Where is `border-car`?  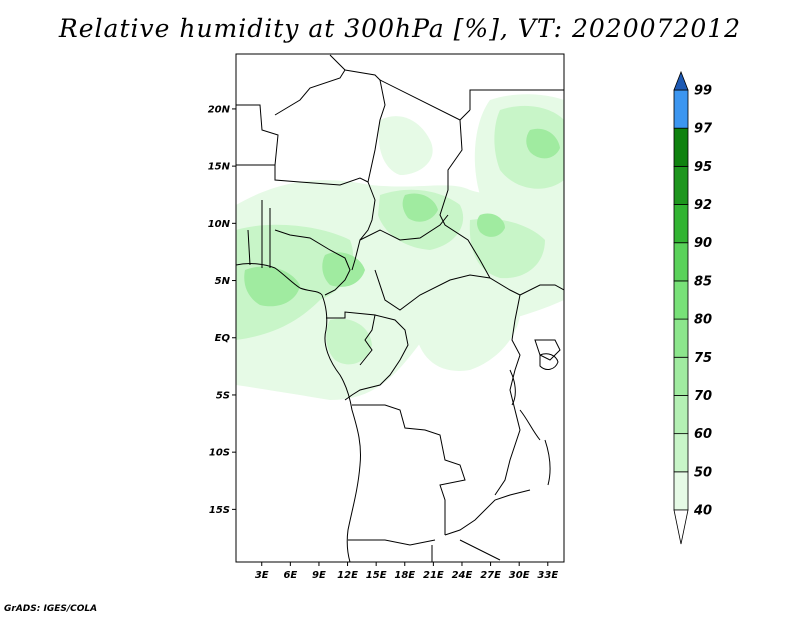
border-car is located at coordinates (404, 227).